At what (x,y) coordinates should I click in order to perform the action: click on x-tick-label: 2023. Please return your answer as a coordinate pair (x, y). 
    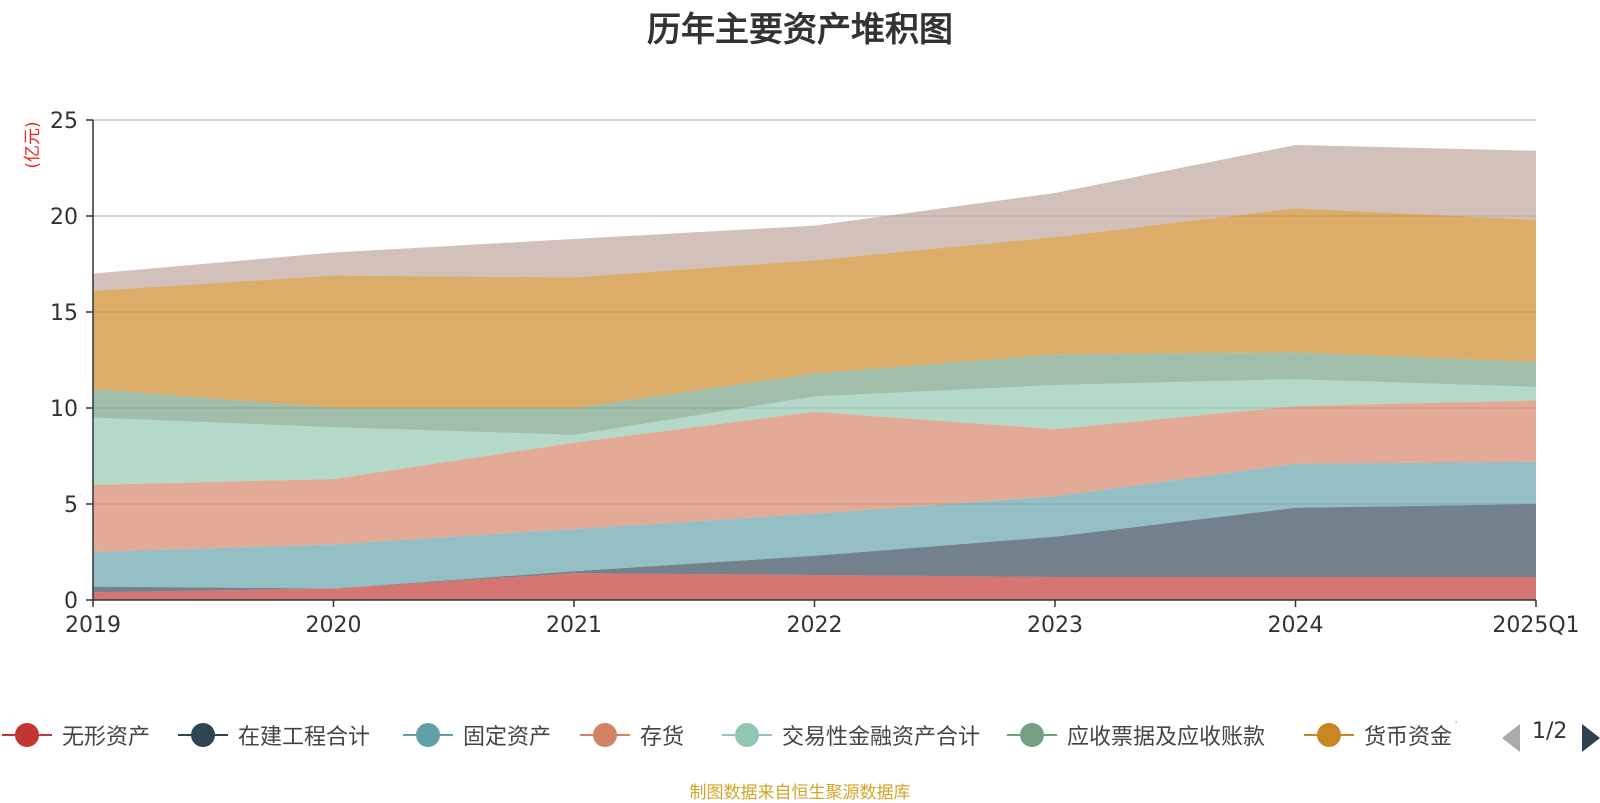
    Looking at the image, I should click on (1055, 625).